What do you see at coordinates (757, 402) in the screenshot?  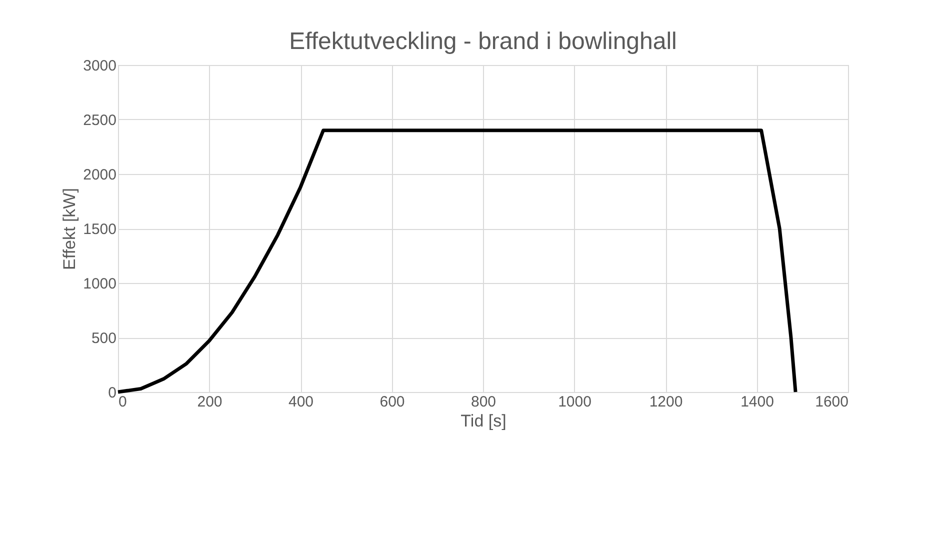 I see `x-tick-label: 1400` at bounding box center [757, 402].